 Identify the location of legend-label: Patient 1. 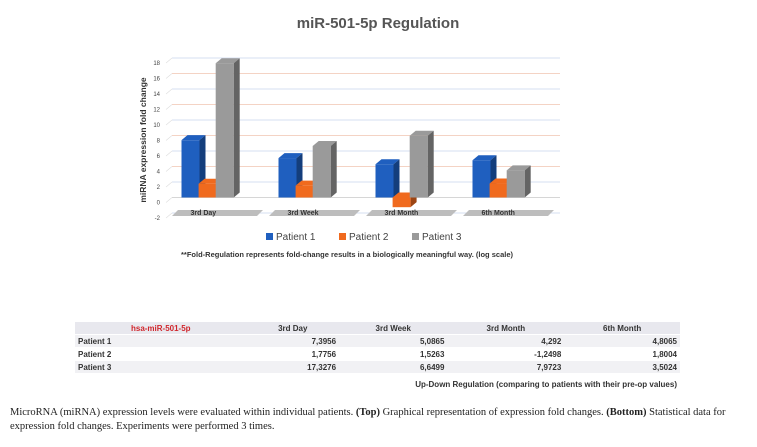
(296, 237).